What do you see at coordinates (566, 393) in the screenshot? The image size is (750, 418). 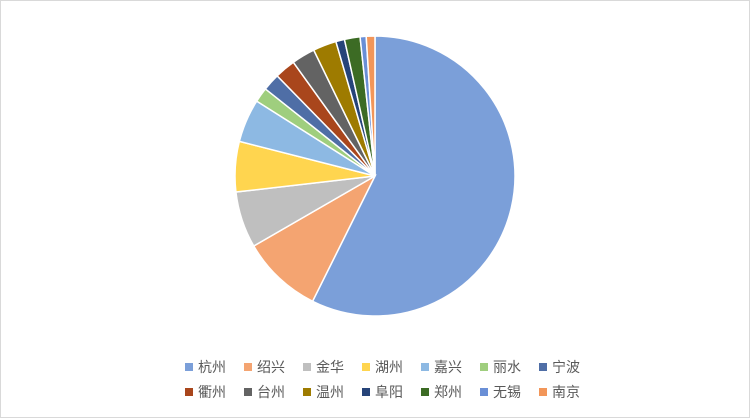 I see `legend-label: 南京` at bounding box center [566, 393].